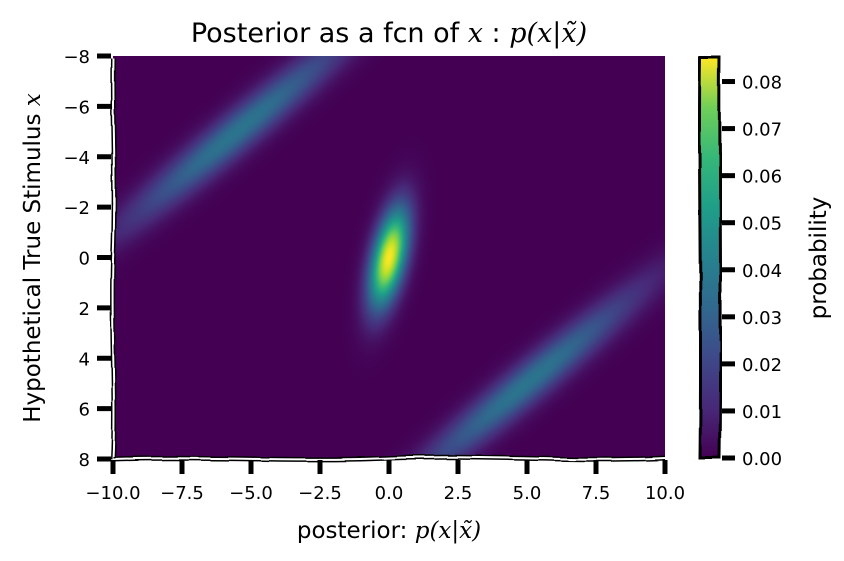 This screenshot has width=844, height=561. Describe the element at coordinates (84, 309) in the screenshot. I see `y-tick-label: 2` at that location.